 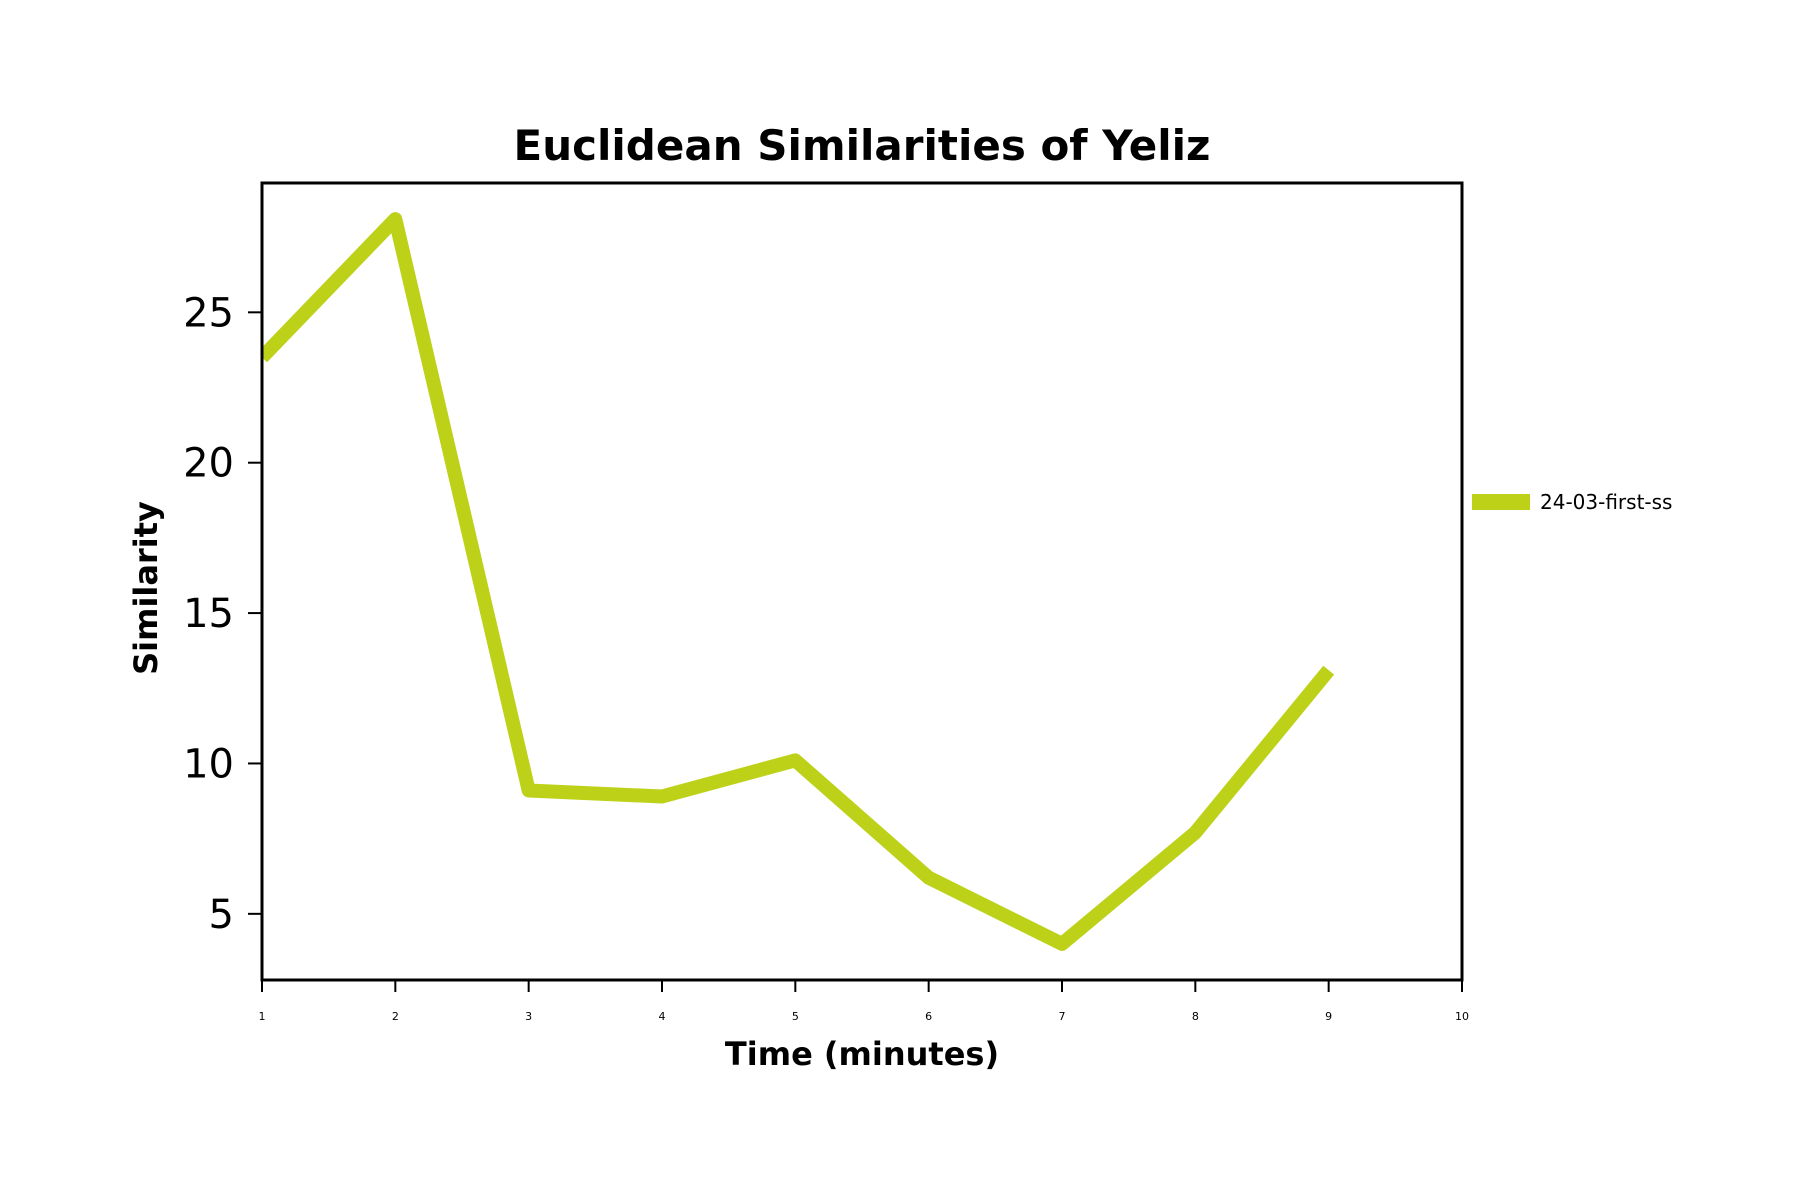 What do you see at coordinates (208, 614) in the screenshot?
I see `y-tick-label: 15` at bounding box center [208, 614].